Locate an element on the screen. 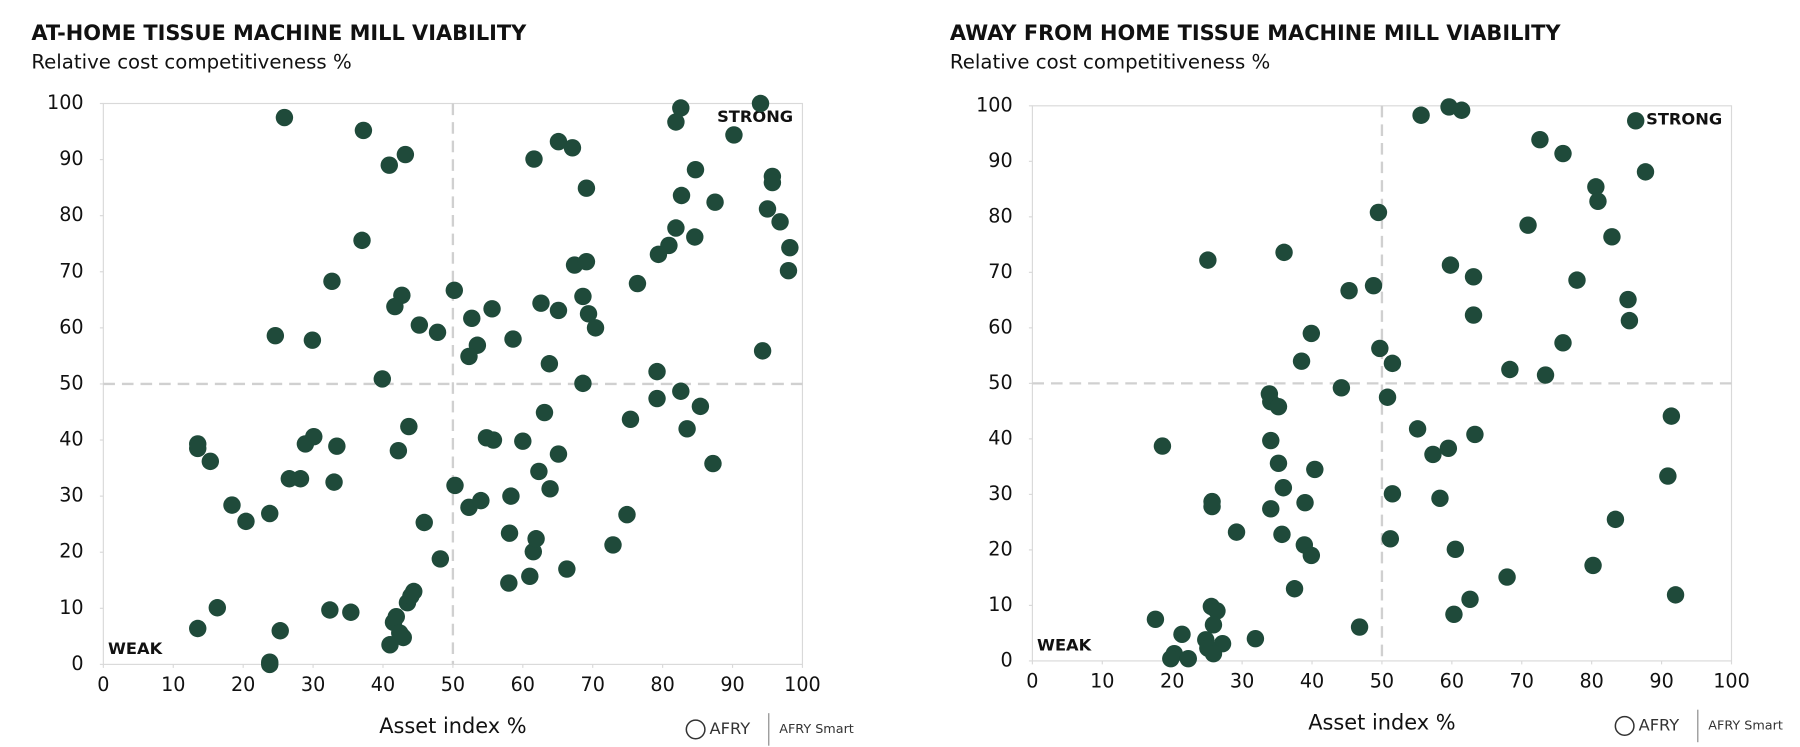  y-tick-label: 50 is located at coordinates (71, 382).